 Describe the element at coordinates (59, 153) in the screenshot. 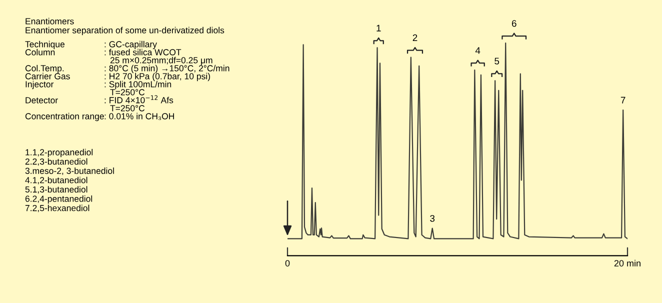

I see `text: 1.1,2-propanediol` at that location.